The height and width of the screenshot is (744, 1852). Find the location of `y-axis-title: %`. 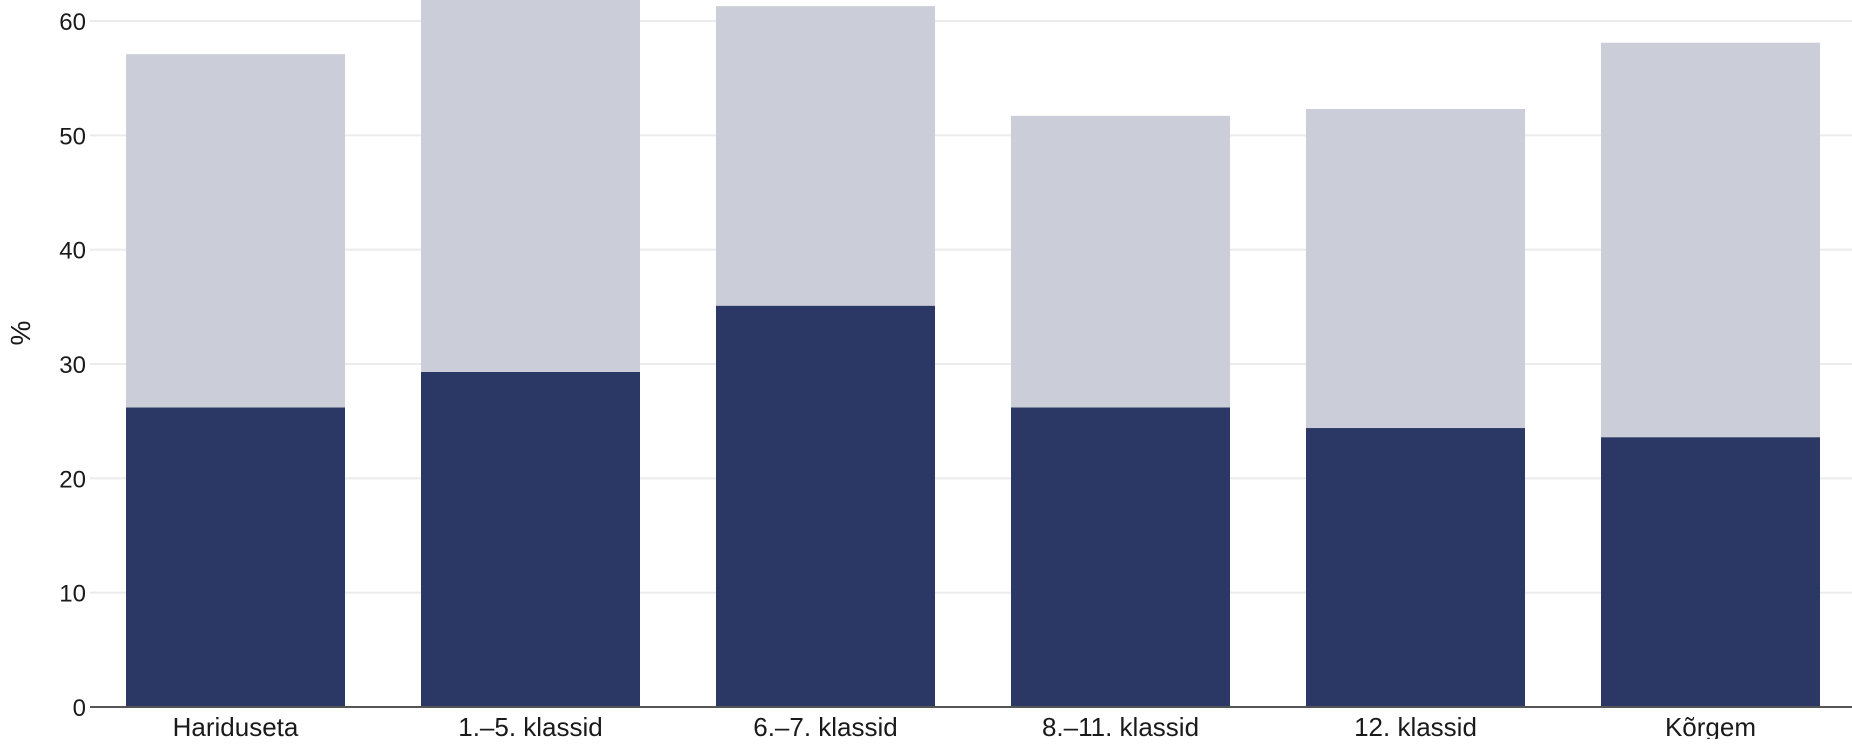

y-axis-title: % is located at coordinates (20, 333).